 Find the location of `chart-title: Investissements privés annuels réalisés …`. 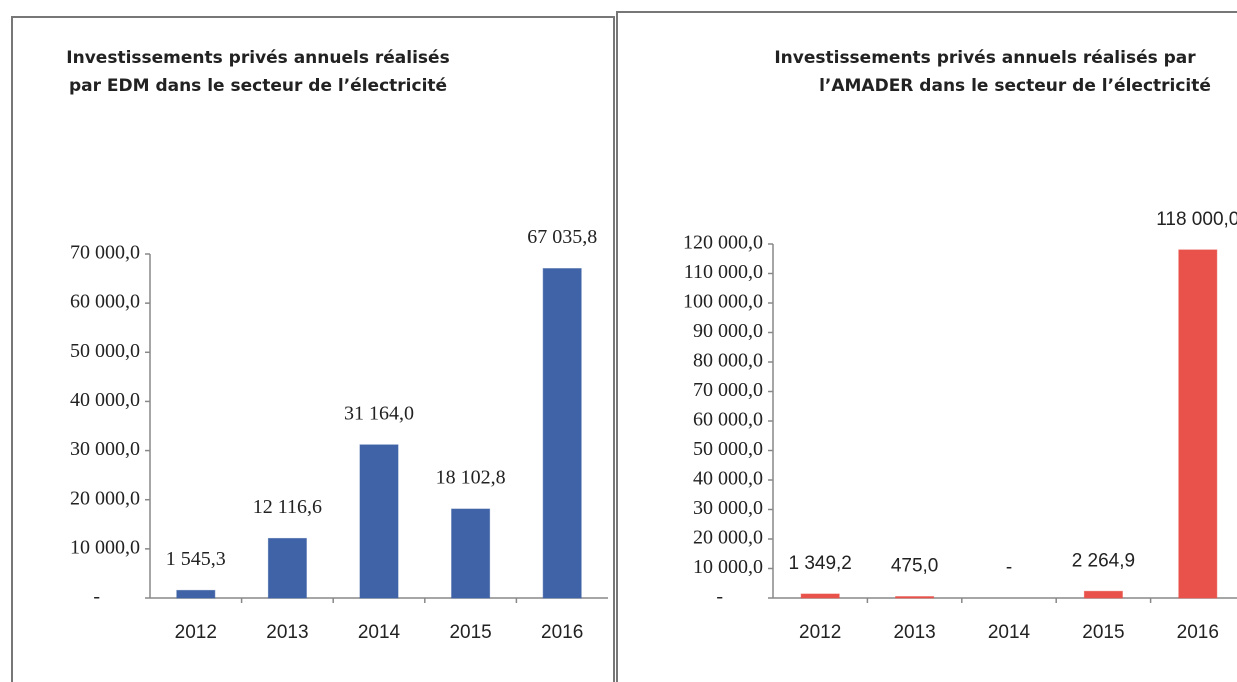

chart-title: Investissements privés annuels réalisés … is located at coordinates (985, 58).